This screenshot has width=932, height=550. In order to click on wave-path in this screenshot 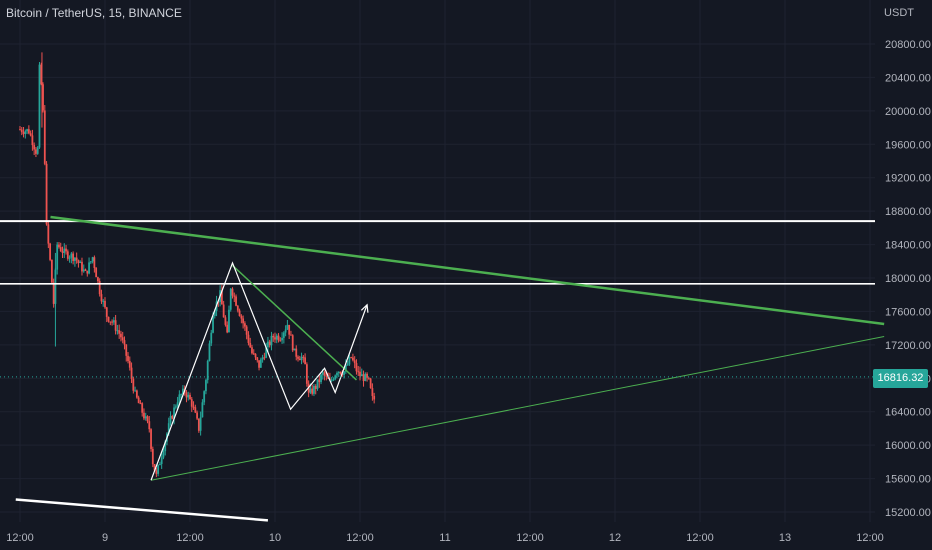, I will do `click(259, 371)`.